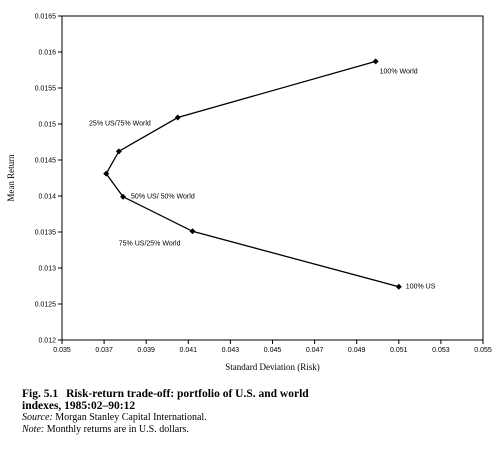 This screenshot has width=504, height=456. Describe the element at coordinates (399, 350) in the screenshot. I see `x-tick-label: 0.051` at that location.